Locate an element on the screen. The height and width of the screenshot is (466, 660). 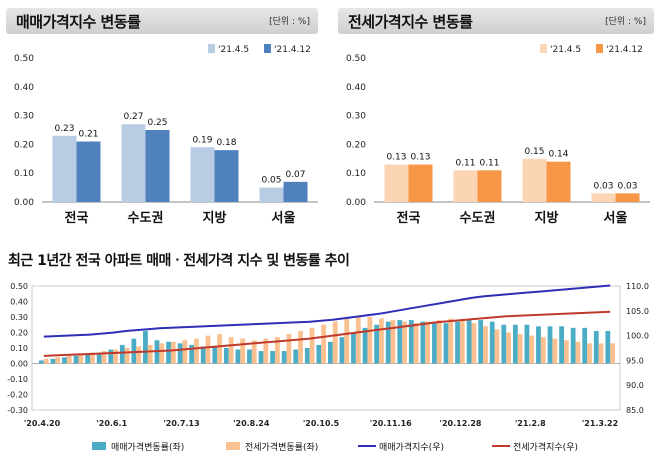
trend-title: 최근 1년간 전국 아파트 매매ㆍ전세가격 지수 및 변동률 추이 is located at coordinates (179, 261).